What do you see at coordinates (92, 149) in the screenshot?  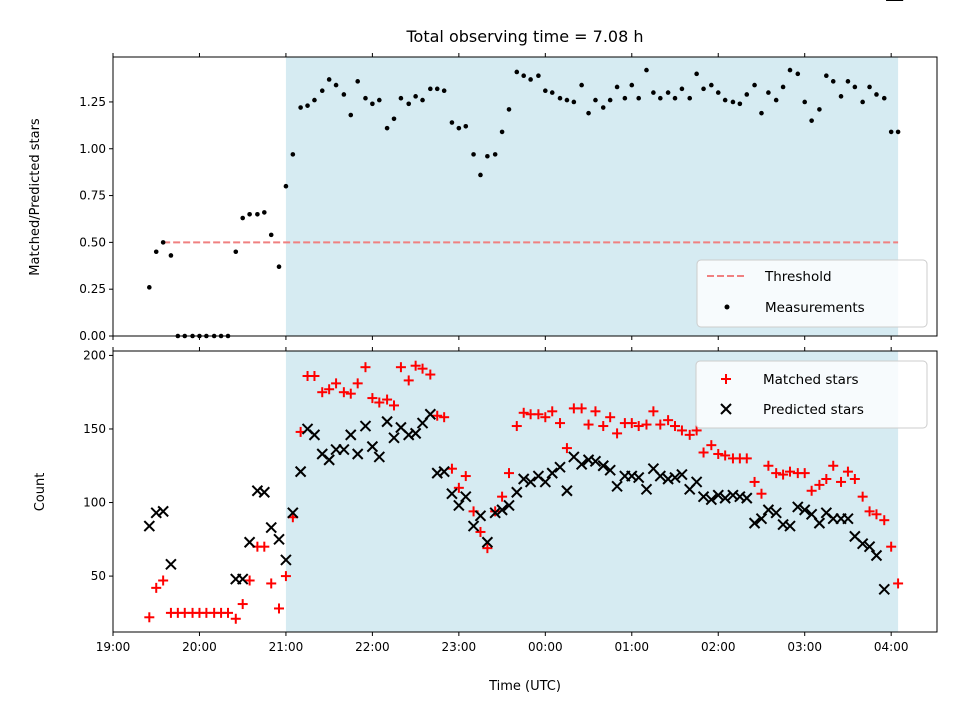 I see `ratio-y-tick-label: 1.00` at bounding box center [92, 149].